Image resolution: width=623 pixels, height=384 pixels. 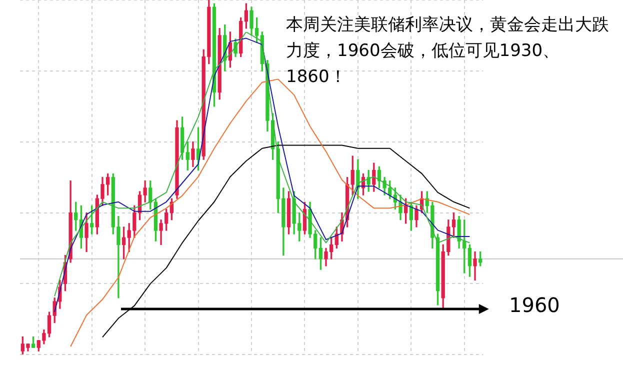 What do you see at coordinates (448, 51) in the screenshot?
I see `annotation: 本周关注美联储利率决议，黄金会走出大跌力度，1960会破，低位可见1930、1860！` at bounding box center [448, 51].